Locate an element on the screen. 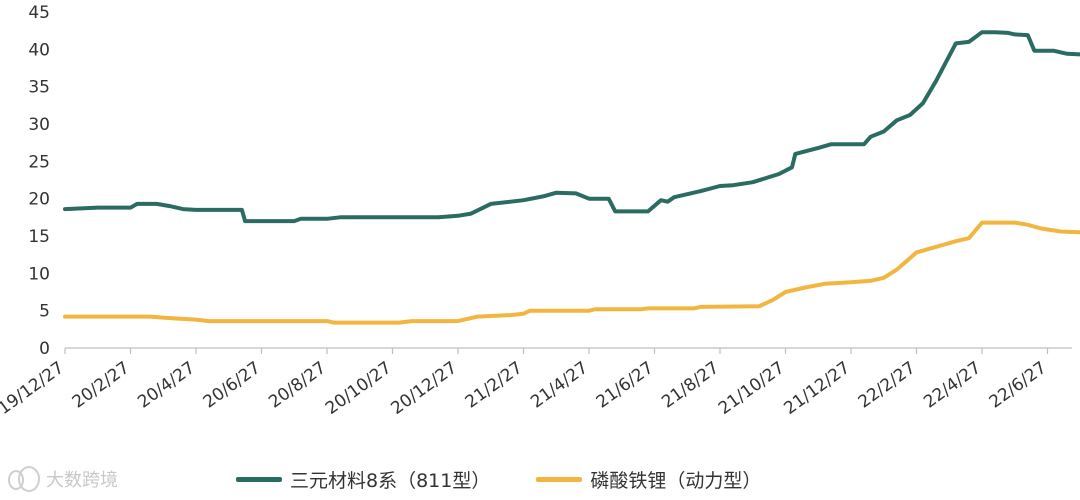 This screenshot has height=500, width=1080. legend-item-ncm811: 三元材料8系（811型） is located at coordinates (363, 479).